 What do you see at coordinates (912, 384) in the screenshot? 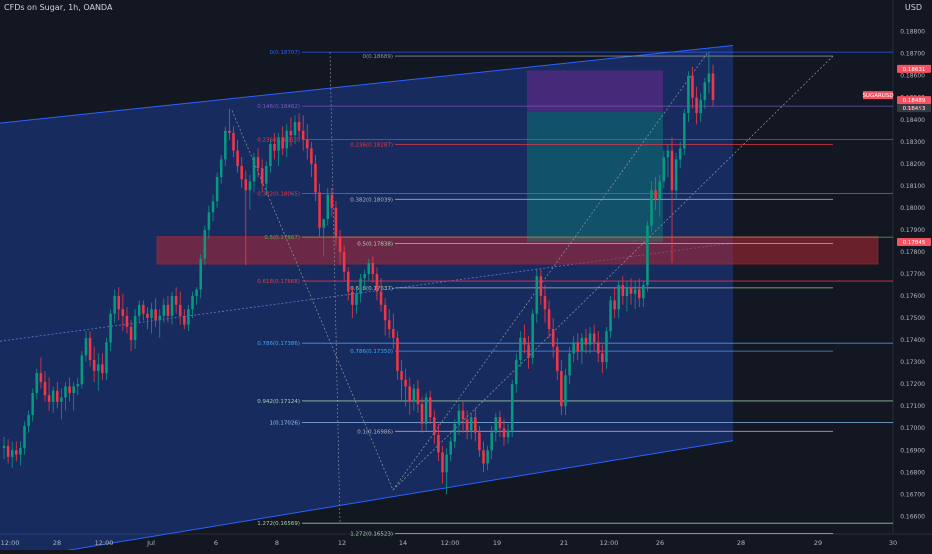
I see `price-tick-label: 0.17200` at bounding box center [912, 384].